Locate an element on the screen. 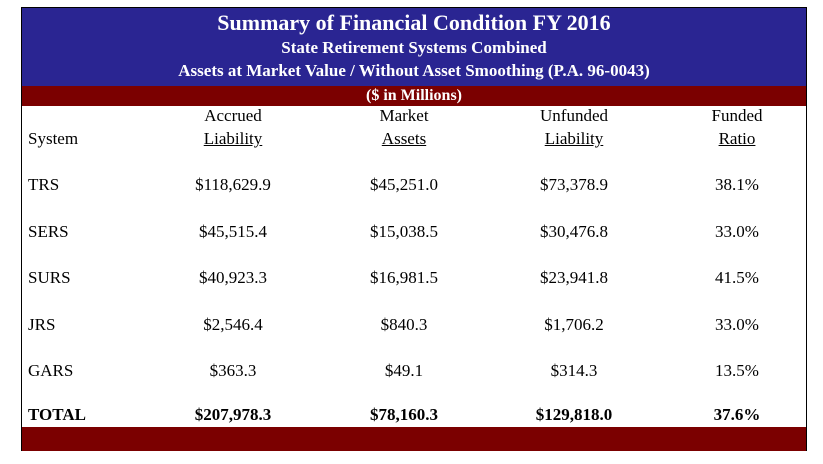  row-trs-unfunded: $73,378.9 is located at coordinates (574, 184).